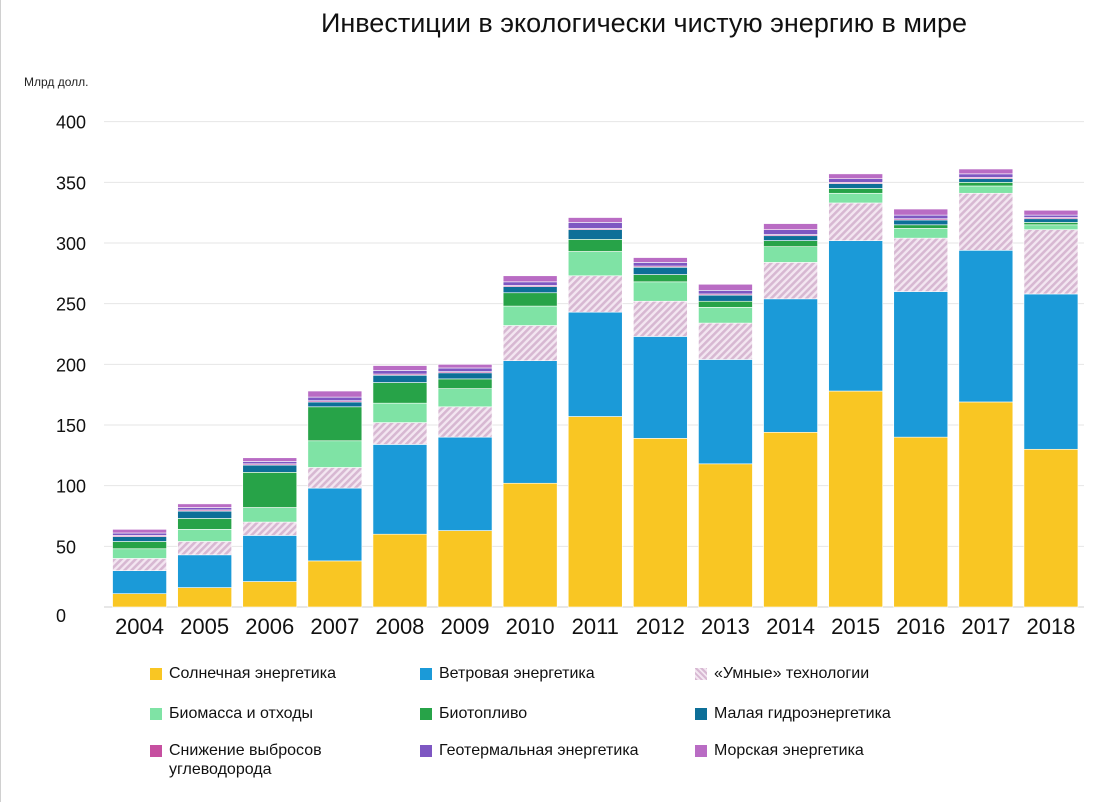  Describe the element at coordinates (66, 547) in the screenshot. I see `y-tick-label: 50` at that location.